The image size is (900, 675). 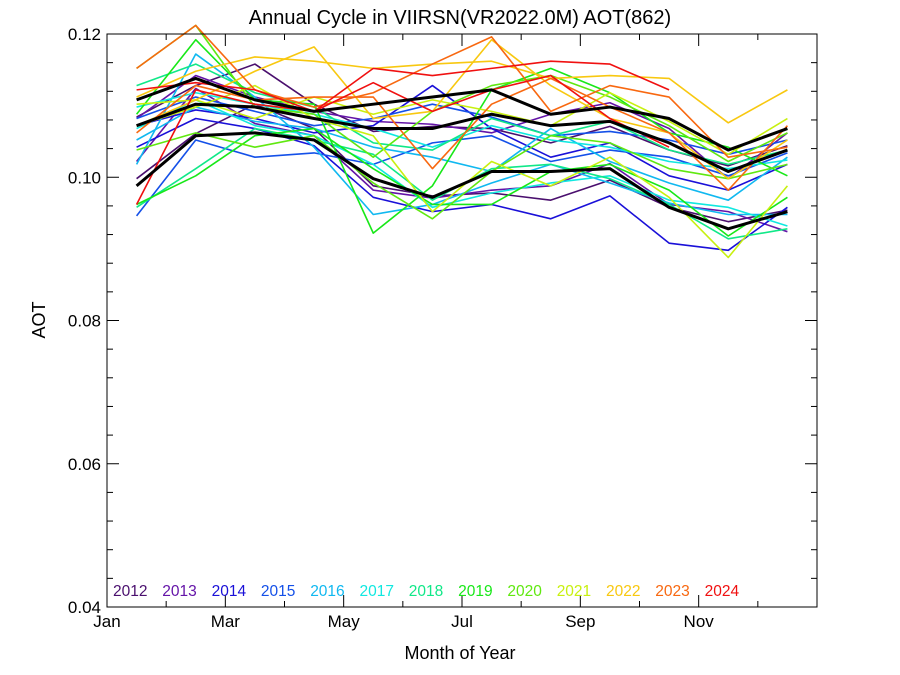 I want to click on legend-entry-2023: 2023, so click(x=672, y=591).